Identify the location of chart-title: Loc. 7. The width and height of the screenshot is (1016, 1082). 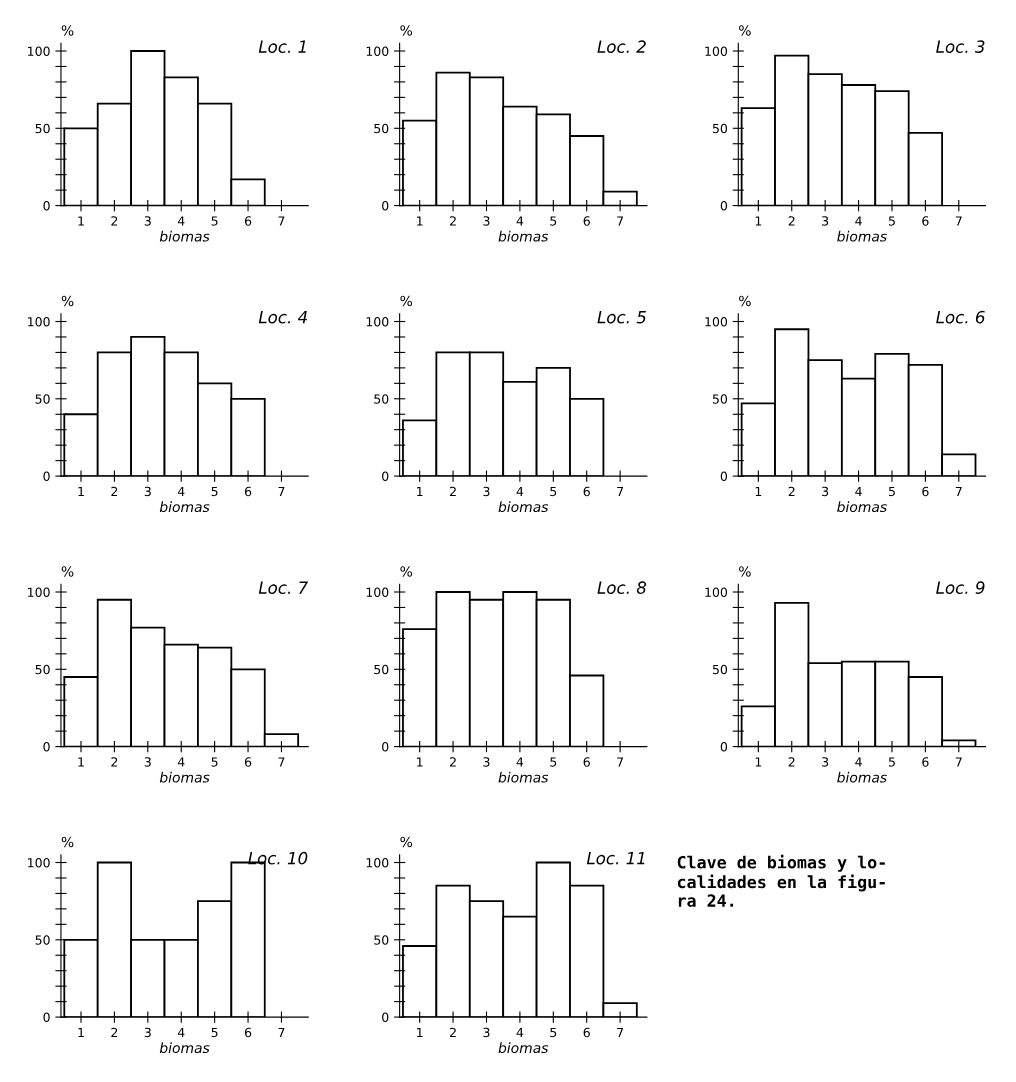
(283, 587).